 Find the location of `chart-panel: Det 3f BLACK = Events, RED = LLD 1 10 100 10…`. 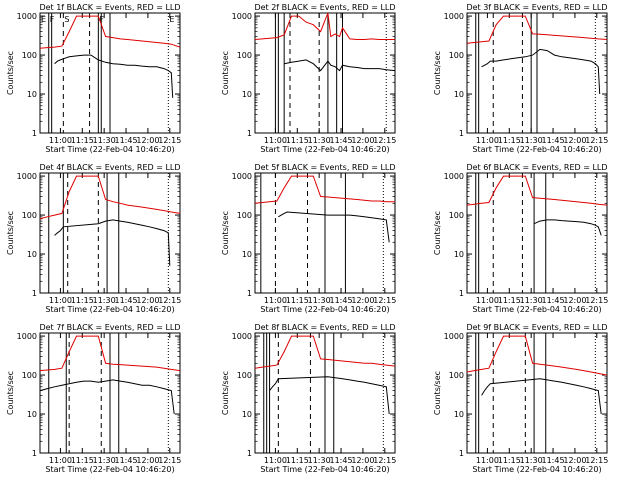

chart-panel: Det 3f BLACK = Events, RED = LLD 1 10 100 10… is located at coordinates (520, 78).